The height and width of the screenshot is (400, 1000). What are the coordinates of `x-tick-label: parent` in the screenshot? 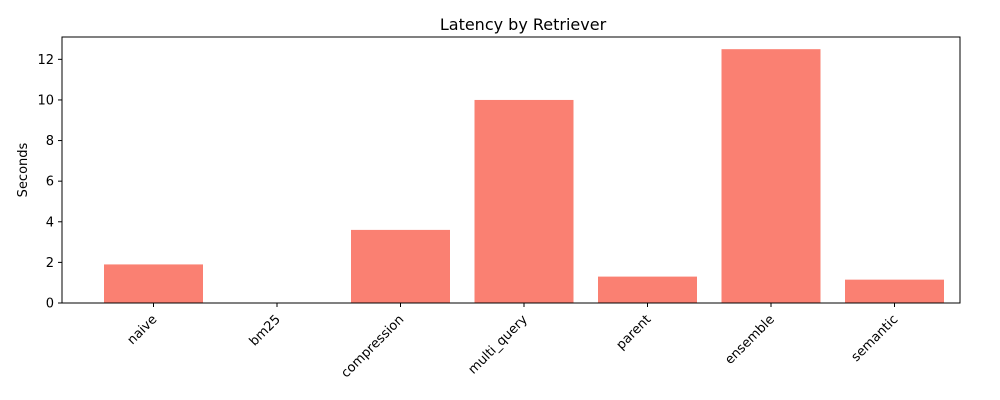 It's located at (634, 332).